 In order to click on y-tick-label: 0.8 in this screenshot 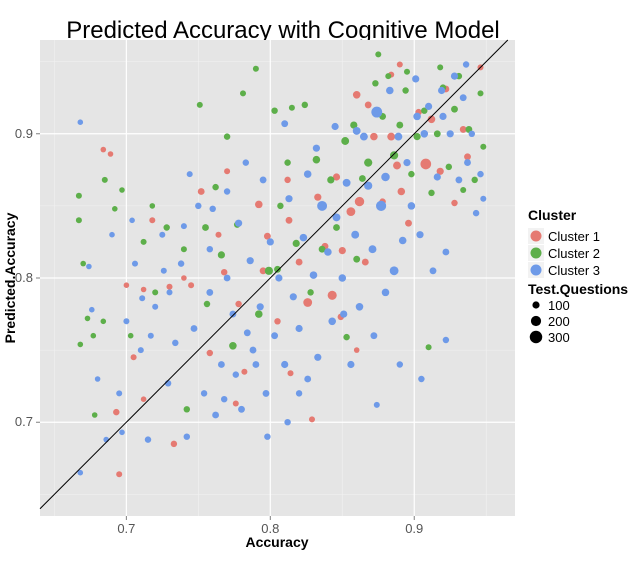, I will do `click(24, 277)`.